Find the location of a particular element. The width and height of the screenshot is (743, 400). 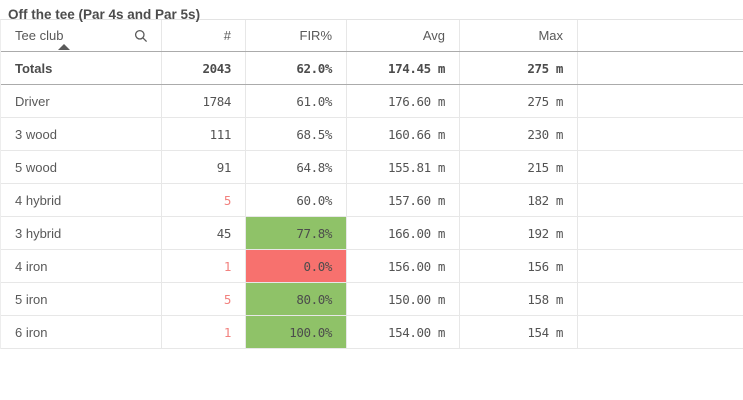

table-row: 5 iron 5 80.0% 150.00 m 158 m is located at coordinates (372, 299).